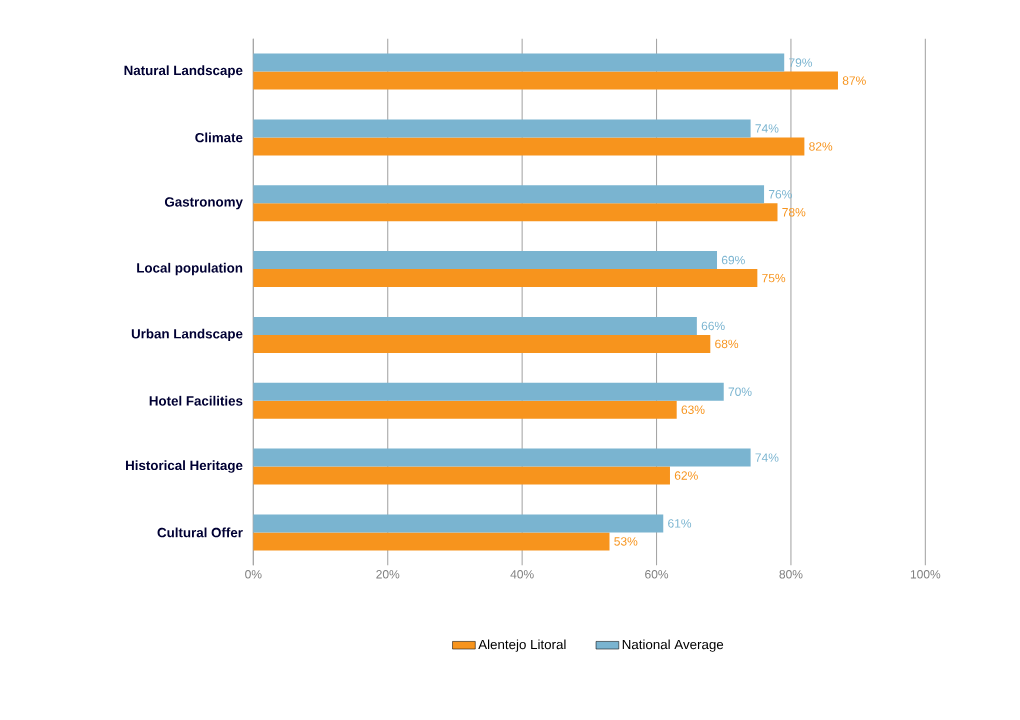 The image size is (1020, 720). I want to click on x-tick-label: 20%, so click(388, 574).